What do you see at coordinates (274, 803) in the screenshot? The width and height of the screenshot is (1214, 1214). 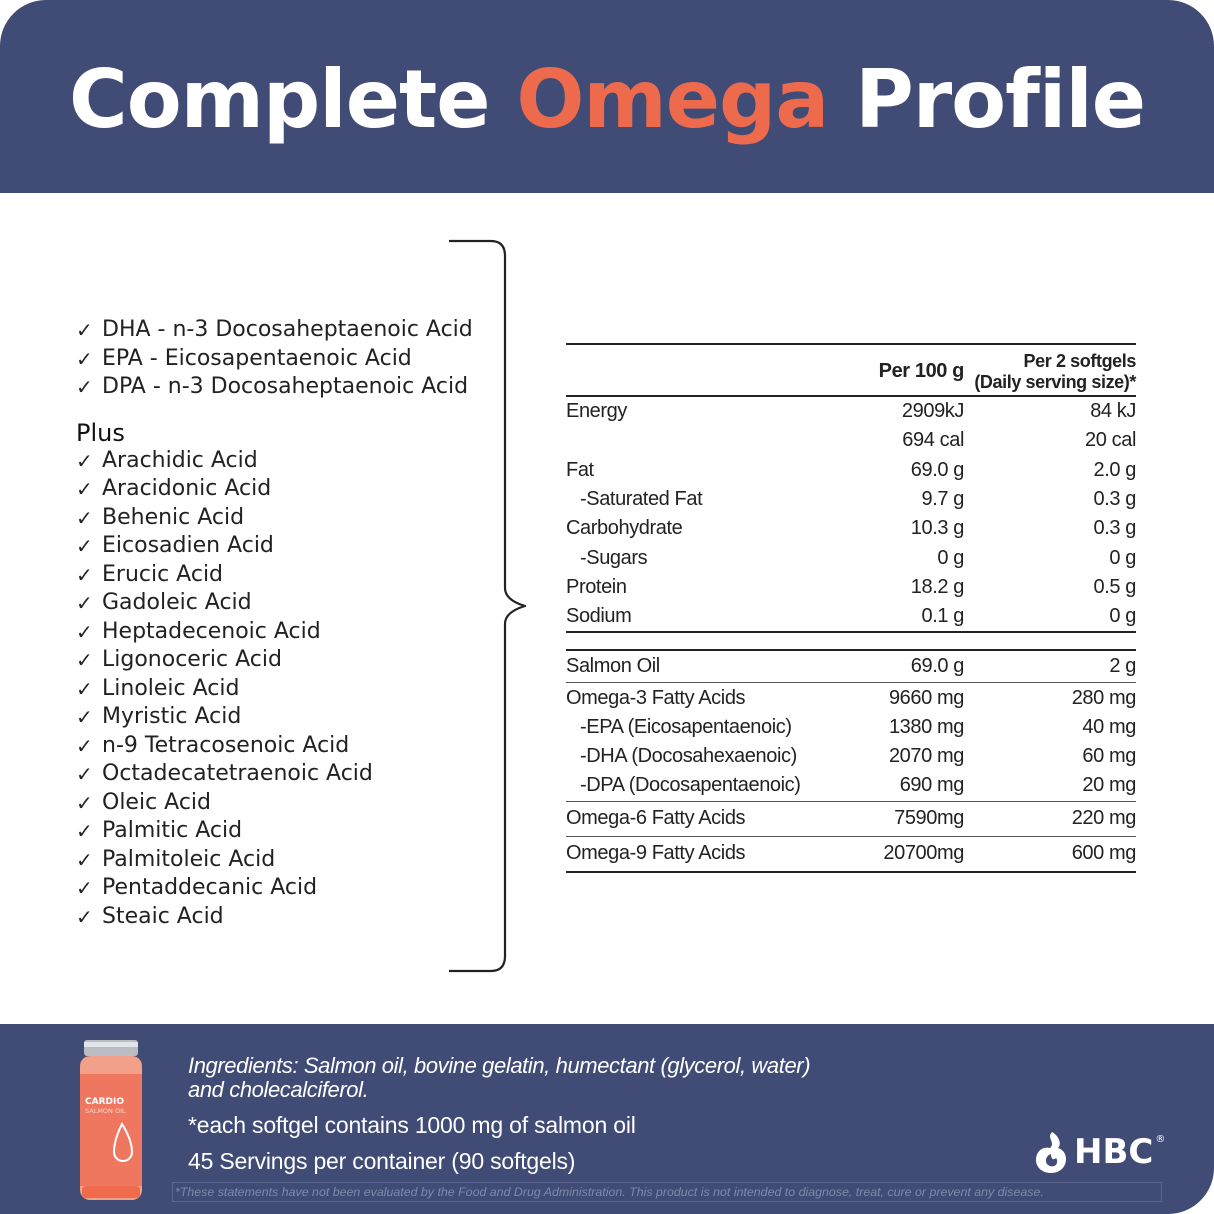 I see `list-item: ✓ Oleic Acid` at bounding box center [274, 803].